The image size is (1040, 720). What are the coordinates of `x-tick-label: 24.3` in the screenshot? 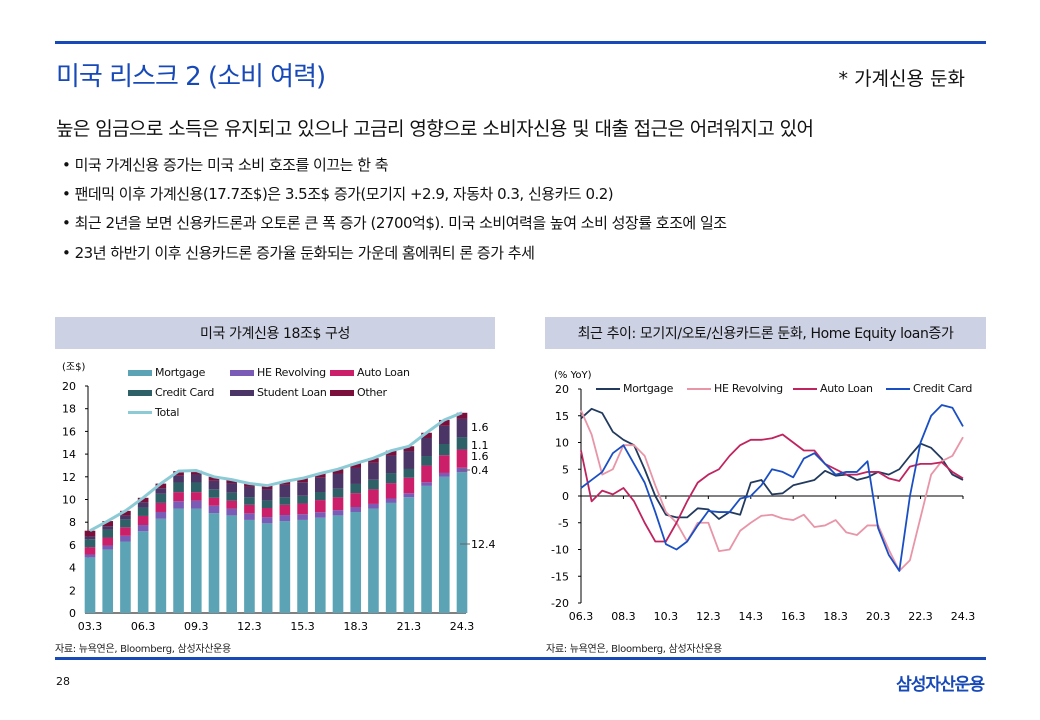 It's located at (462, 626).